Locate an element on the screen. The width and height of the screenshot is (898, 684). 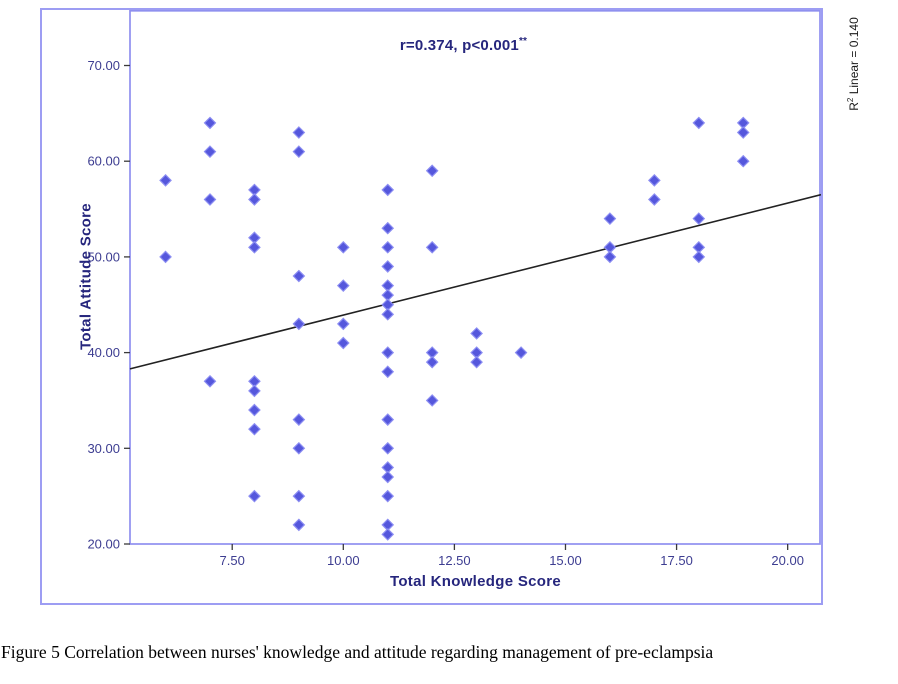
r-squared-prefix: R is located at coordinates (854, 106).